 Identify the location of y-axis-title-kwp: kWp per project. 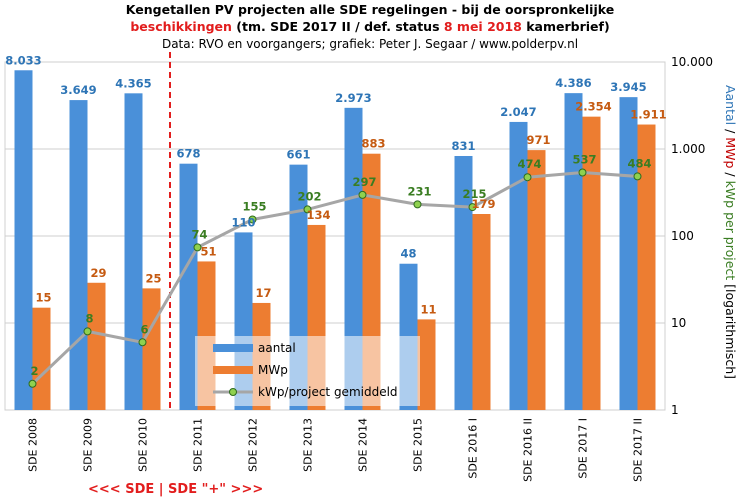
(730, 231).